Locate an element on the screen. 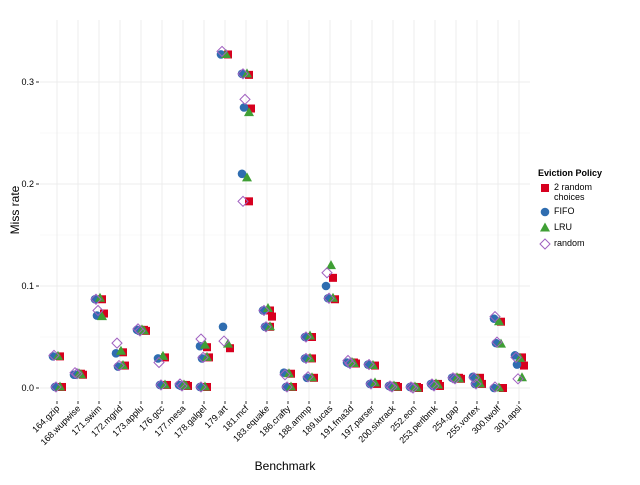 Image resolution: width=640 pixels, height=485 pixels. legend-label: 2 random choices is located at coordinates (573, 192).